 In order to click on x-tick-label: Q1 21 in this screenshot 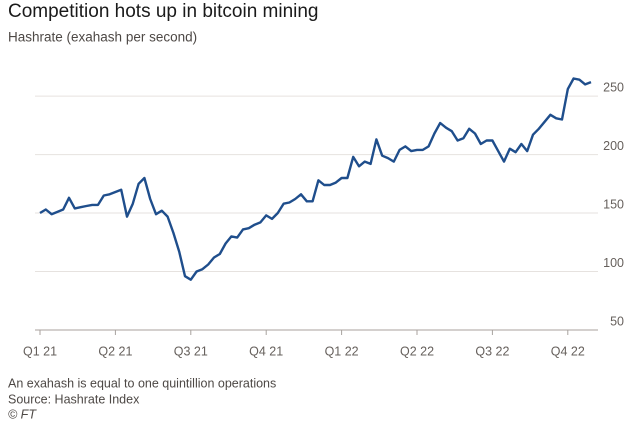, I will do `click(40, 351)`.